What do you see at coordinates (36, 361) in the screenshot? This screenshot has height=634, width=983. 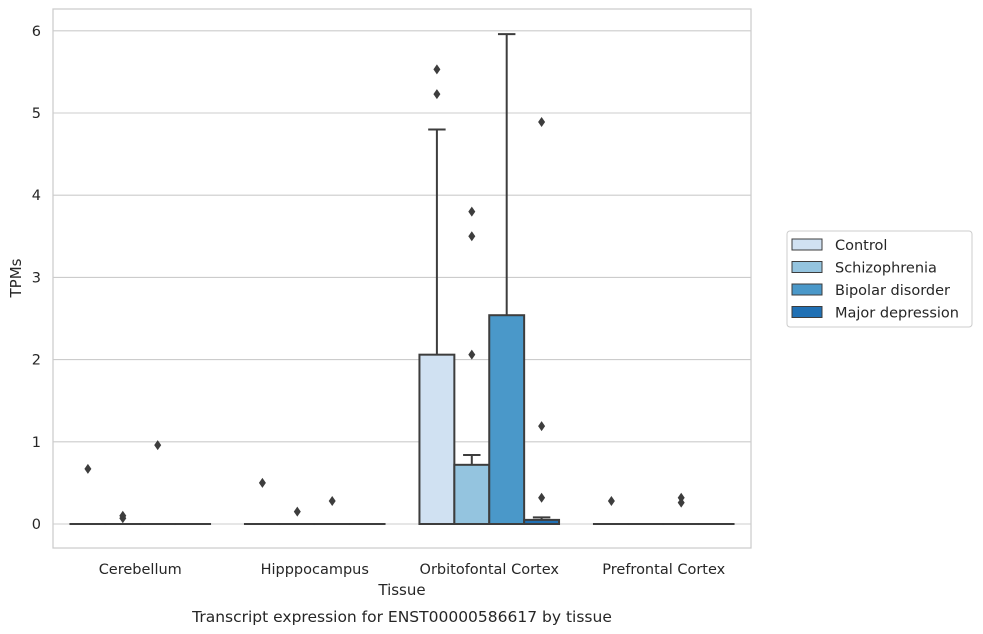 I see `y-tick-label: 2` at bounding box center [36, 361].